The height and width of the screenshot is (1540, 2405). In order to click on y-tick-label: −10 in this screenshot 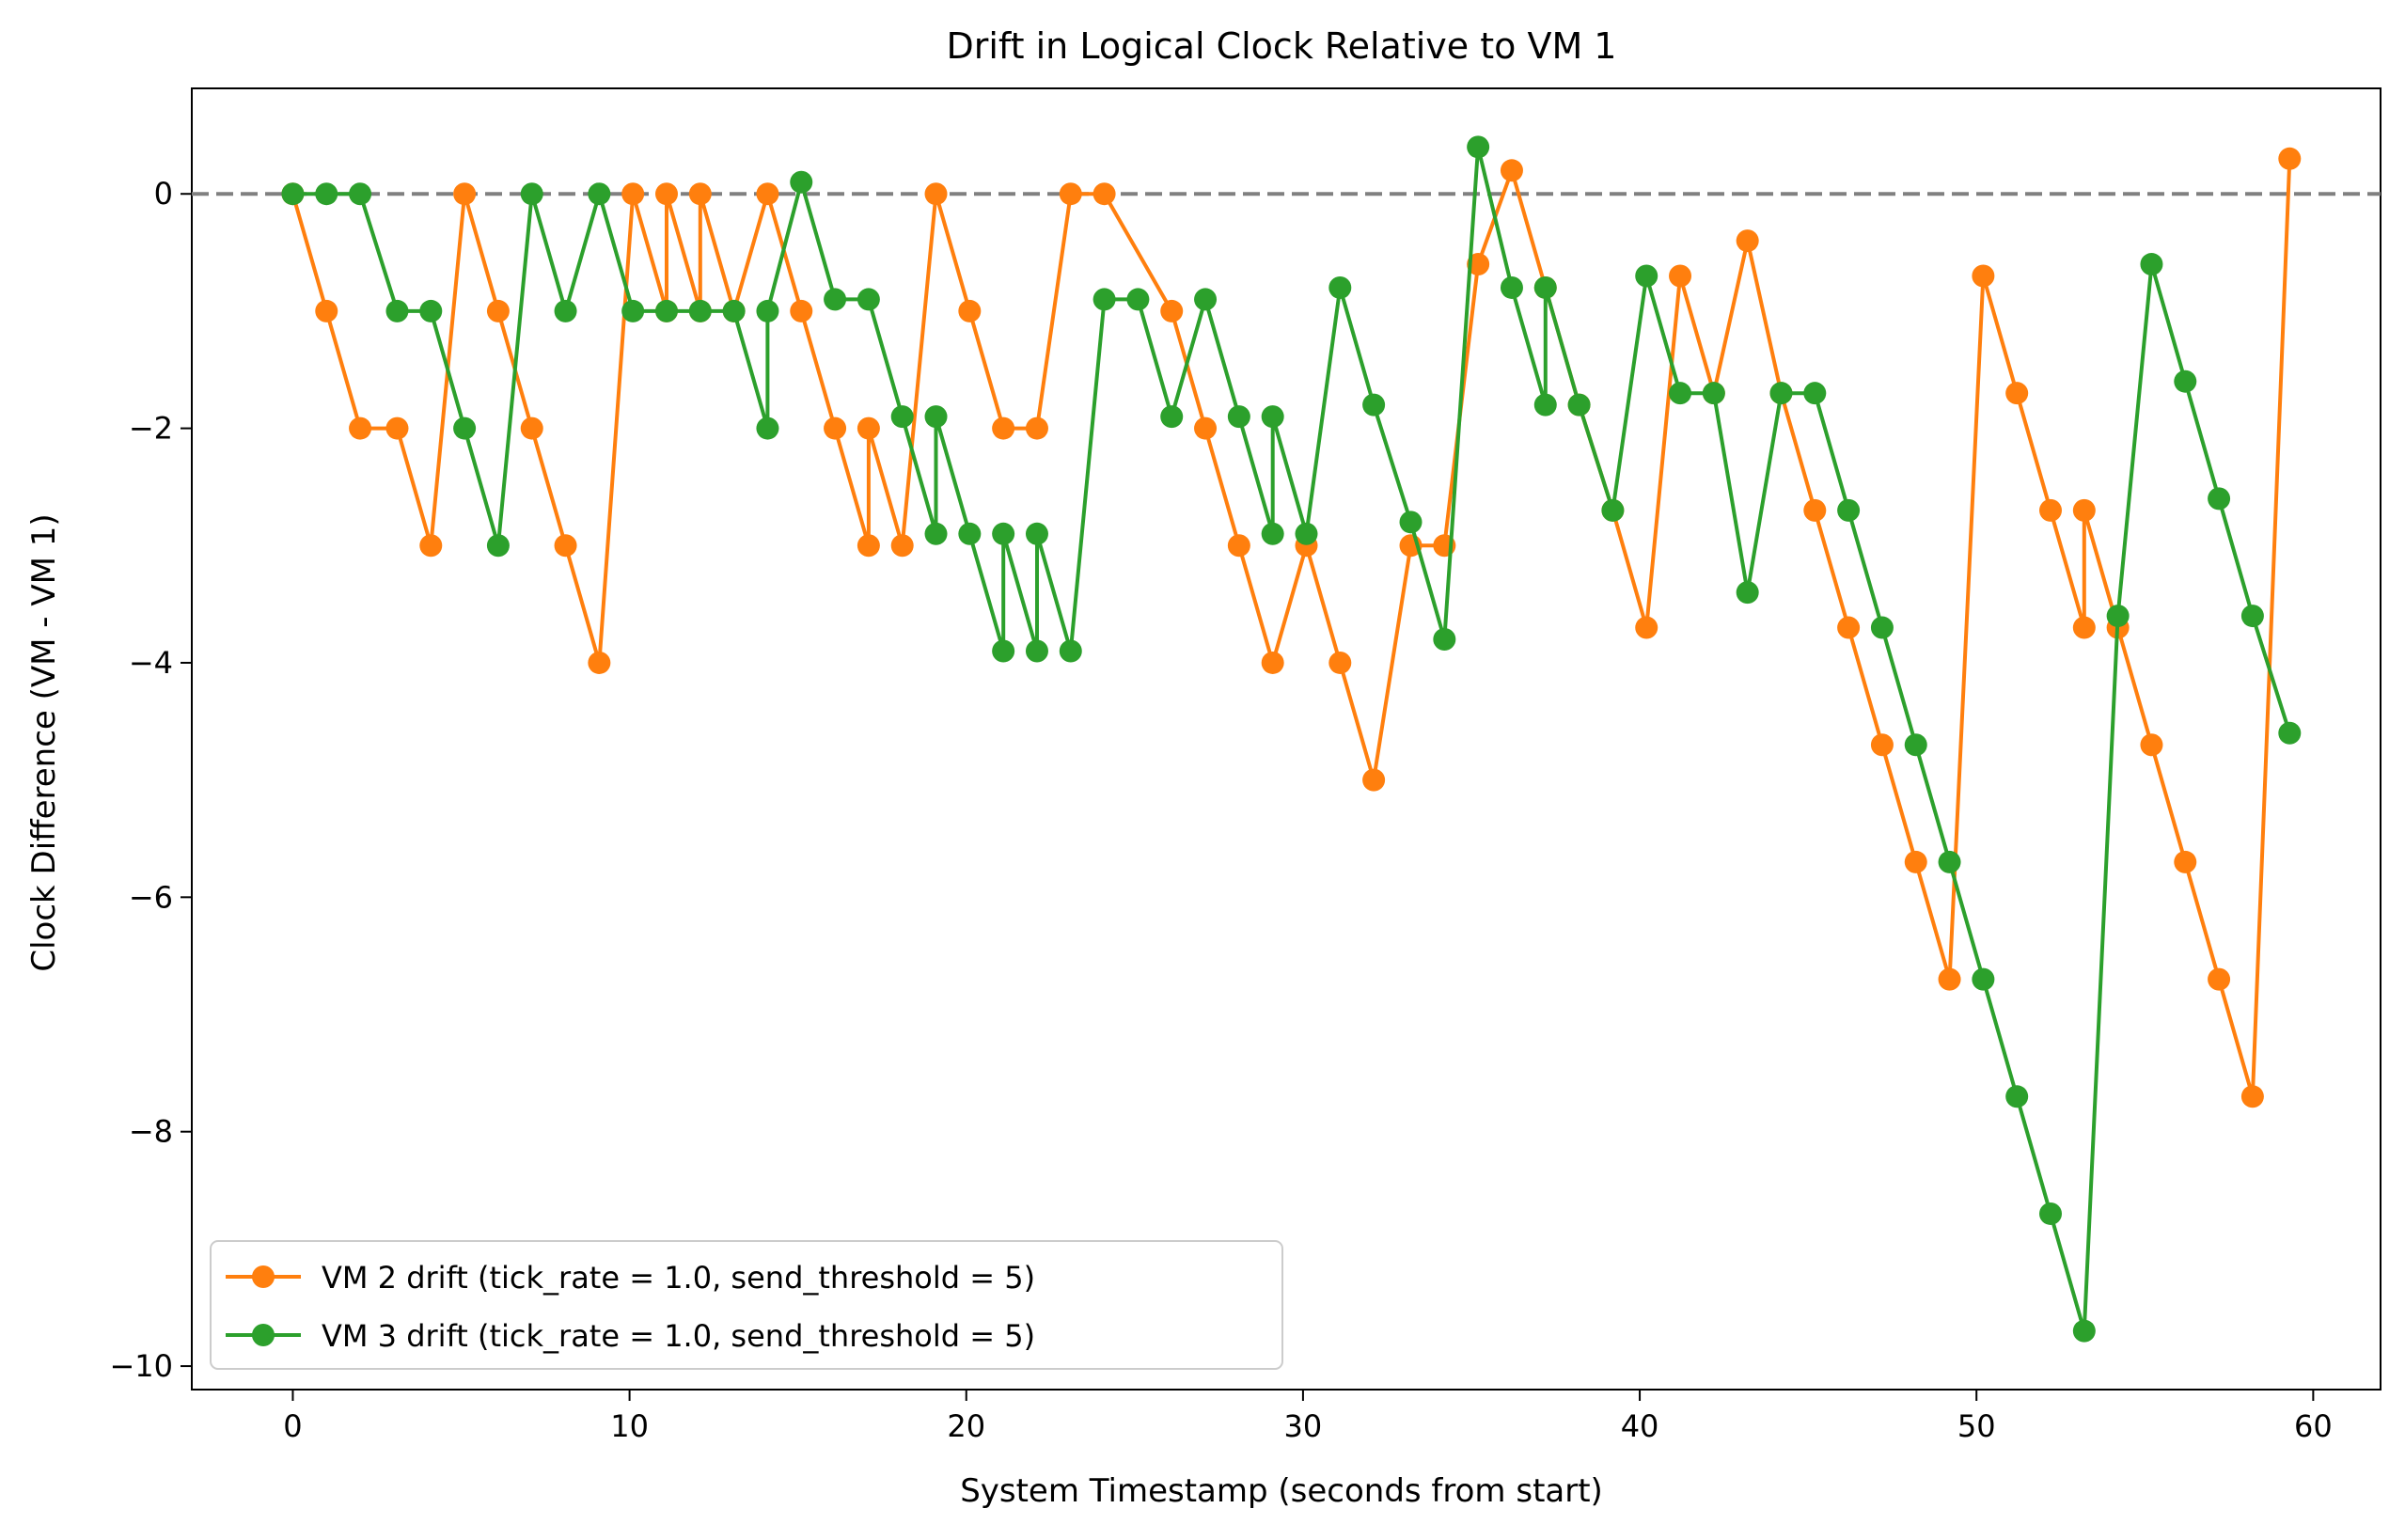, I will do `click(141, 1366)`.